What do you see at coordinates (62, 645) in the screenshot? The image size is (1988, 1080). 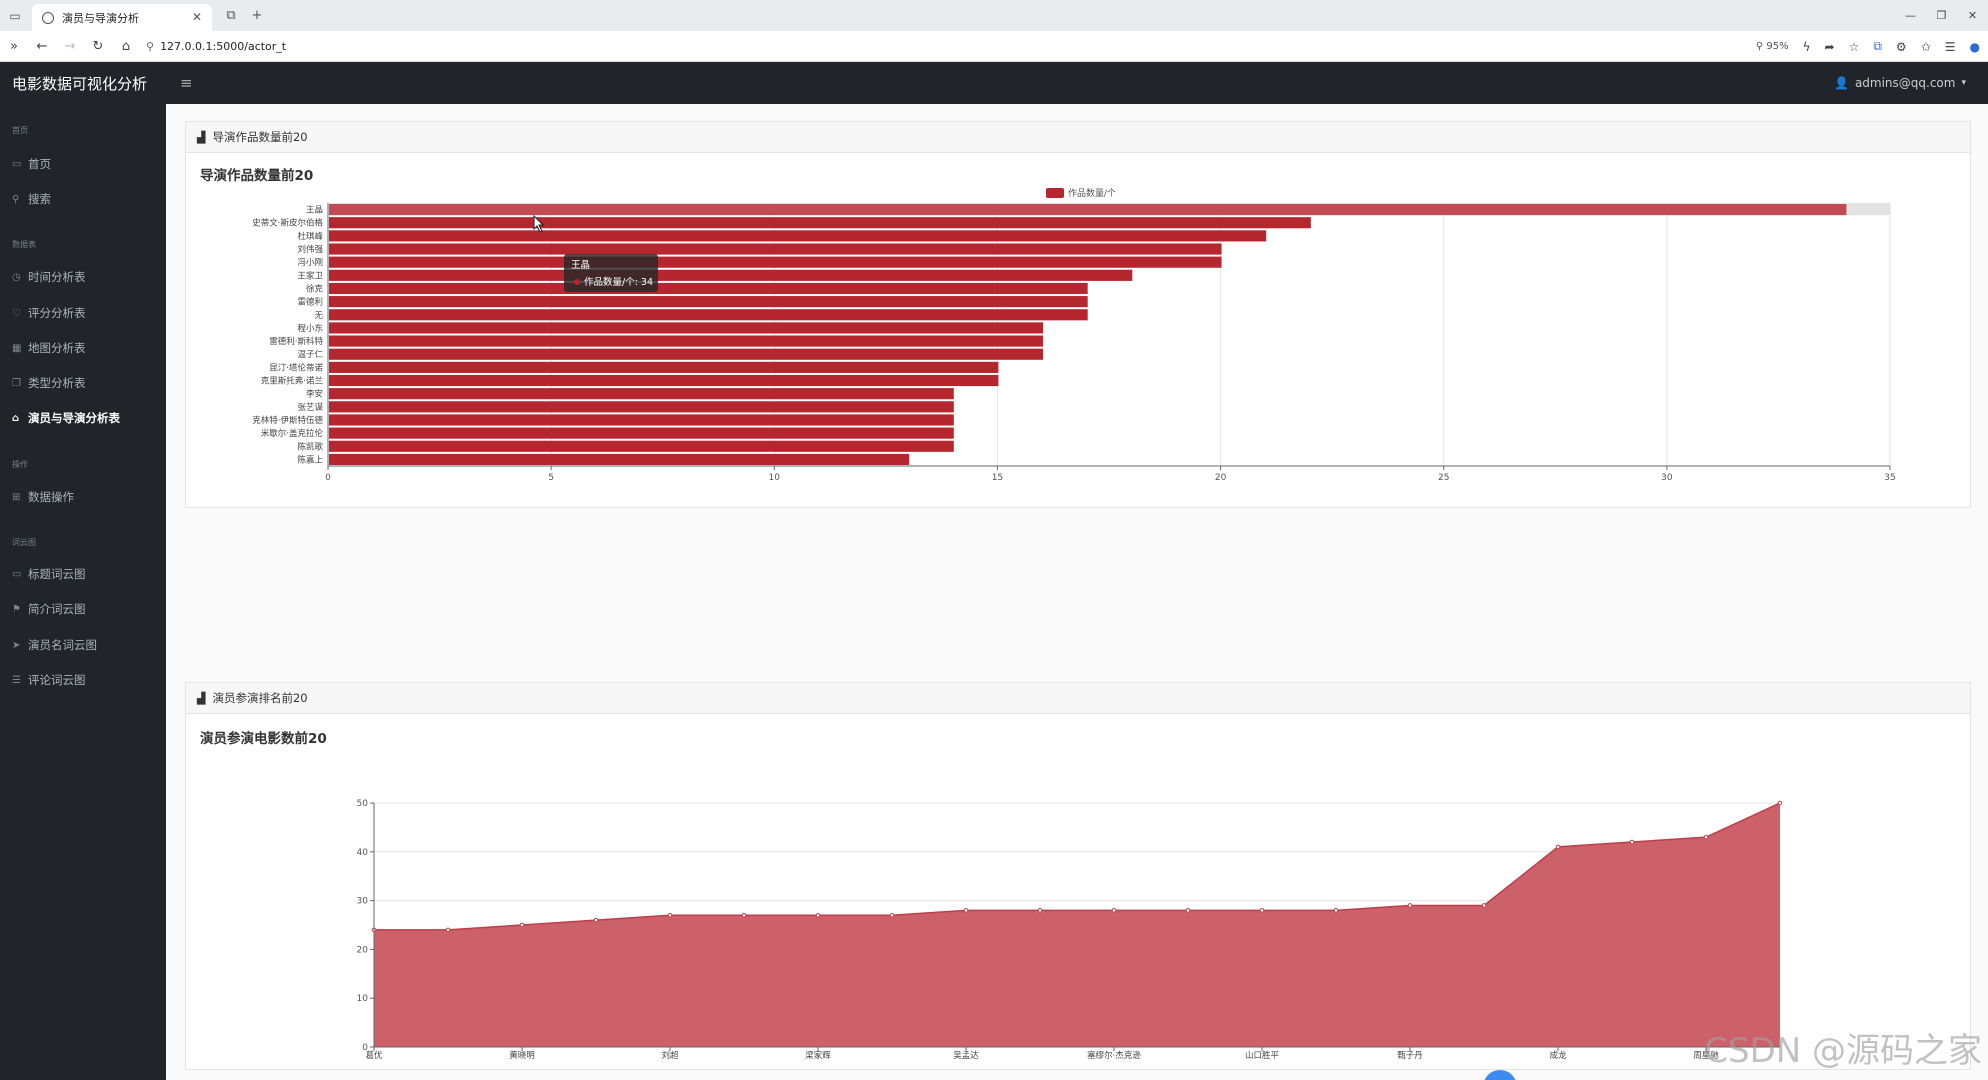 I see `sidebar-item-label: 演员名词云图` at bounding box center [62, 645].